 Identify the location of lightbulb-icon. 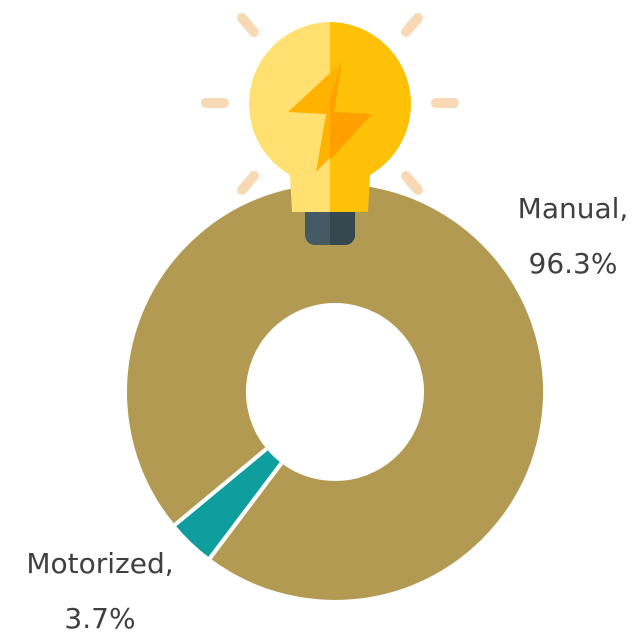
(330, 129).